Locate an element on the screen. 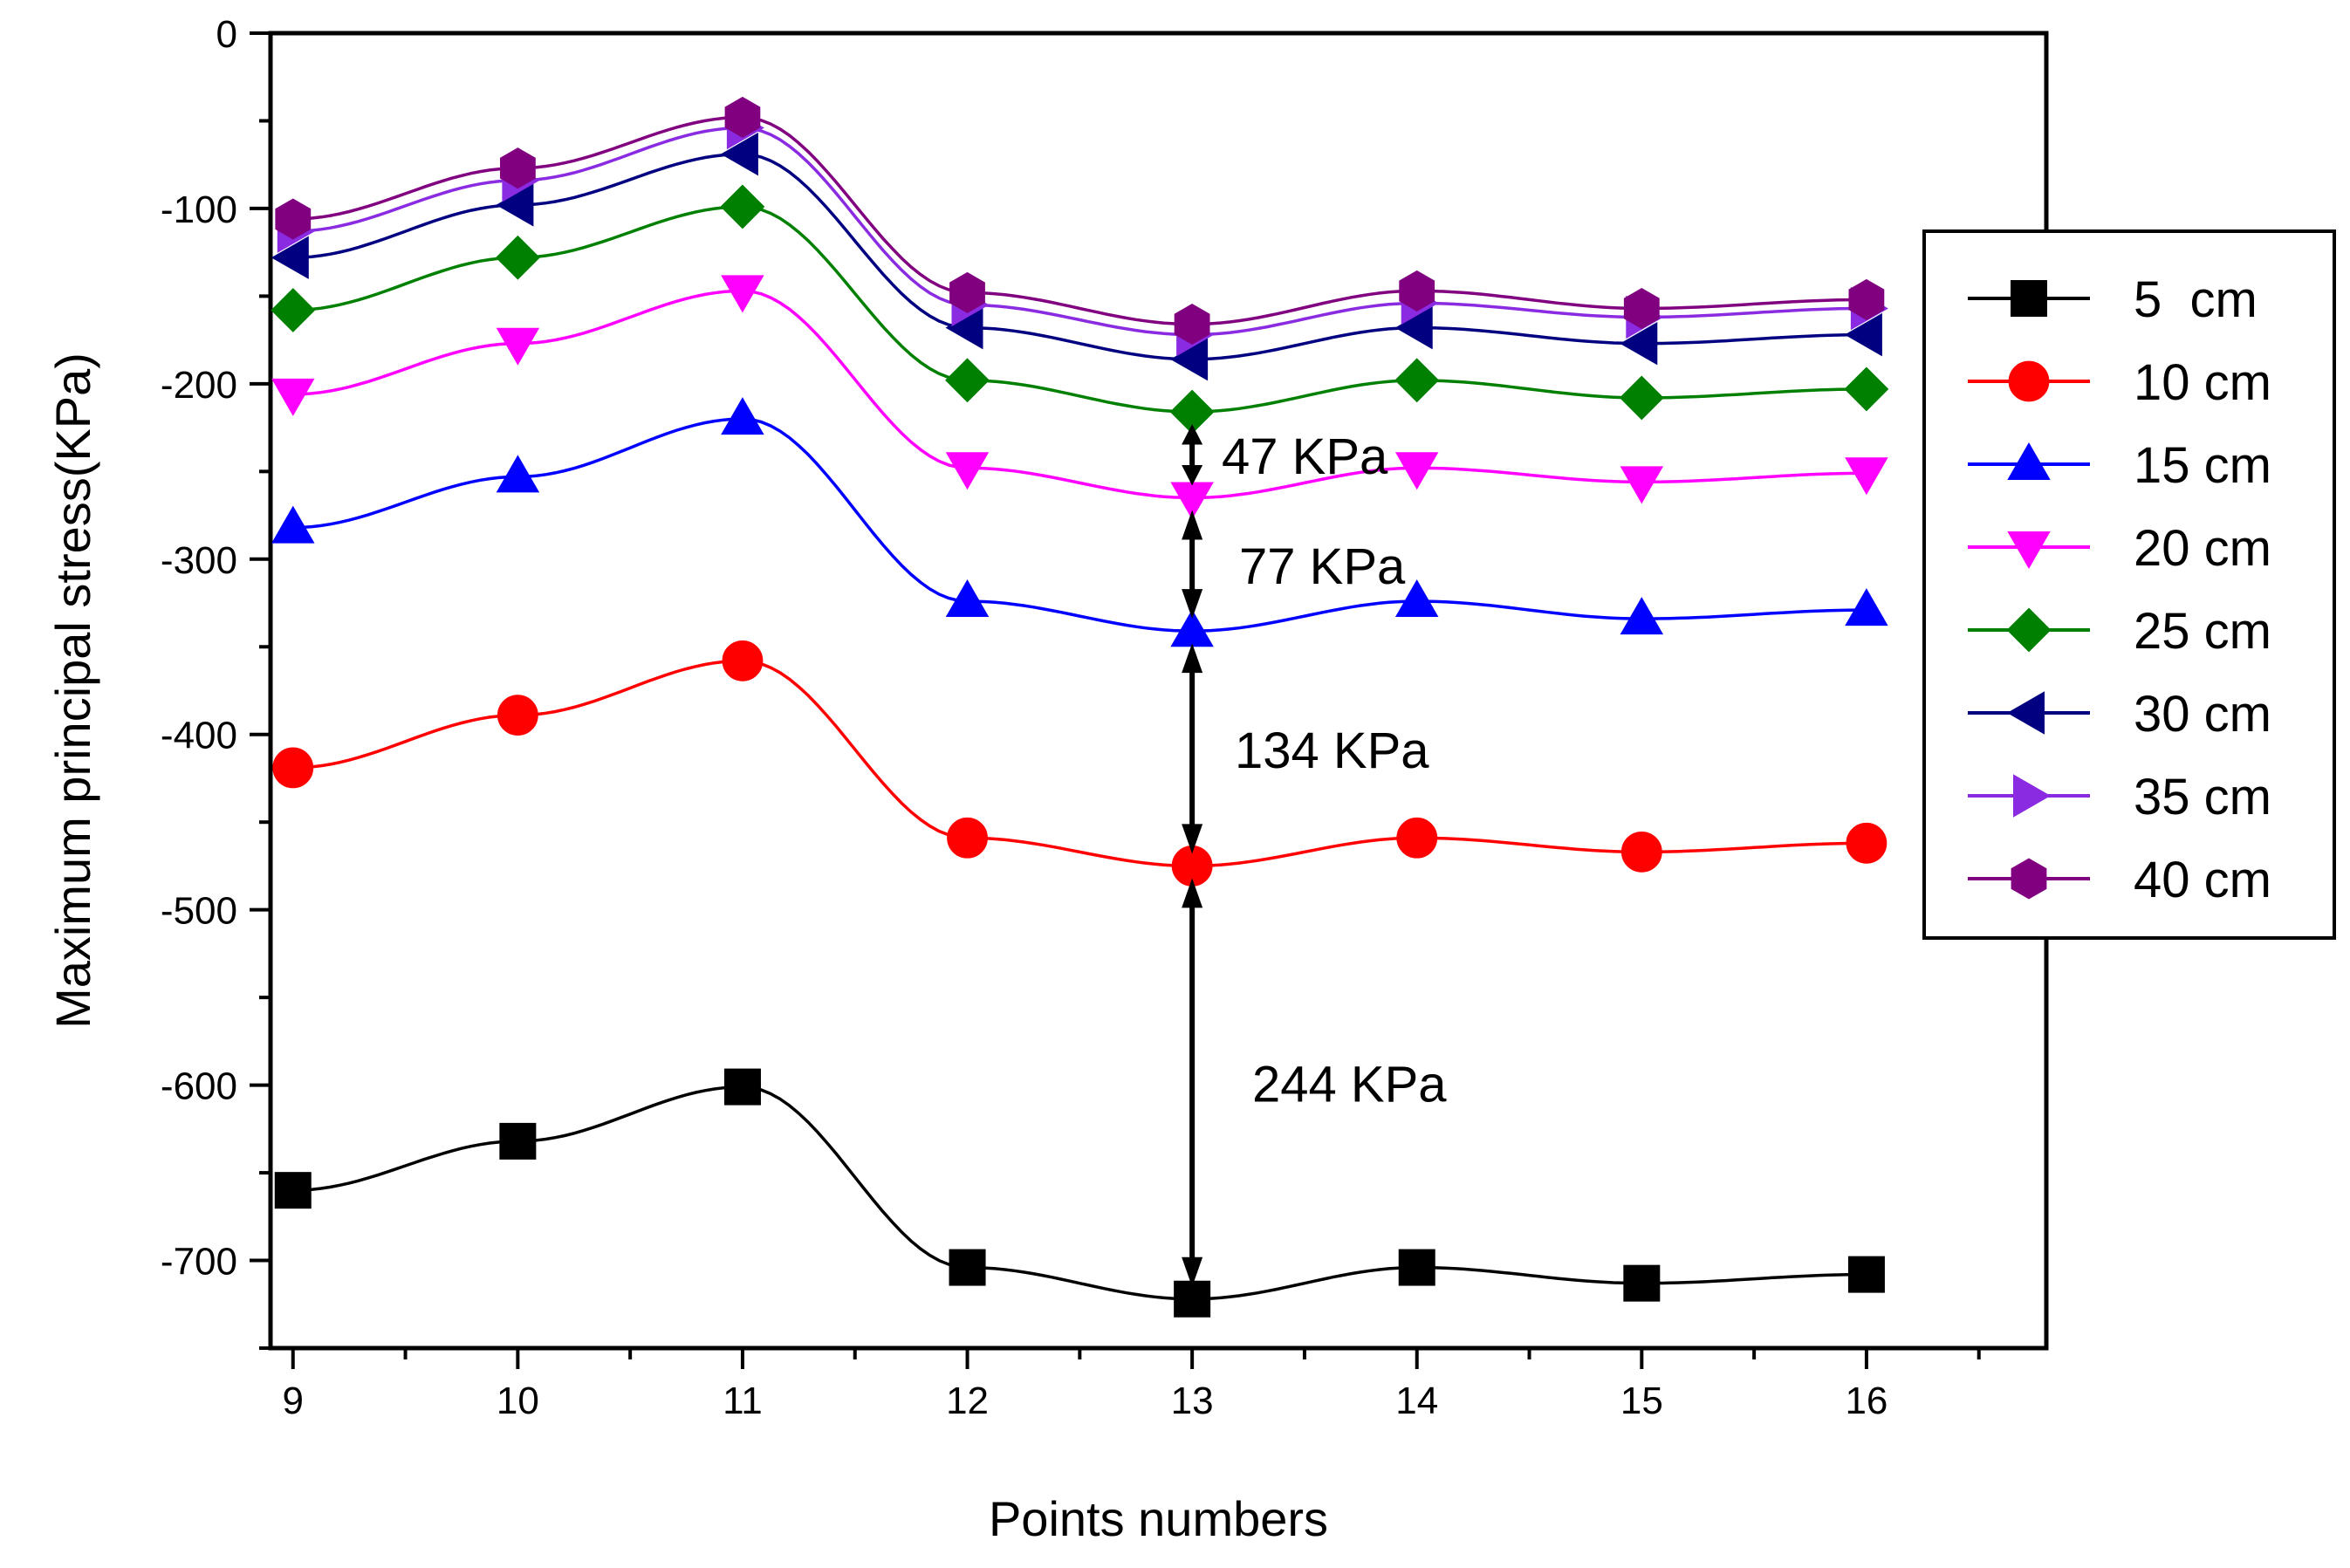 The image size is (2350, 1568). legend: 5 cm 10 cm 15 cm 20 cm 25 cm 30 cm 35 cm 40 cm is located at coordinates (2129, 584).